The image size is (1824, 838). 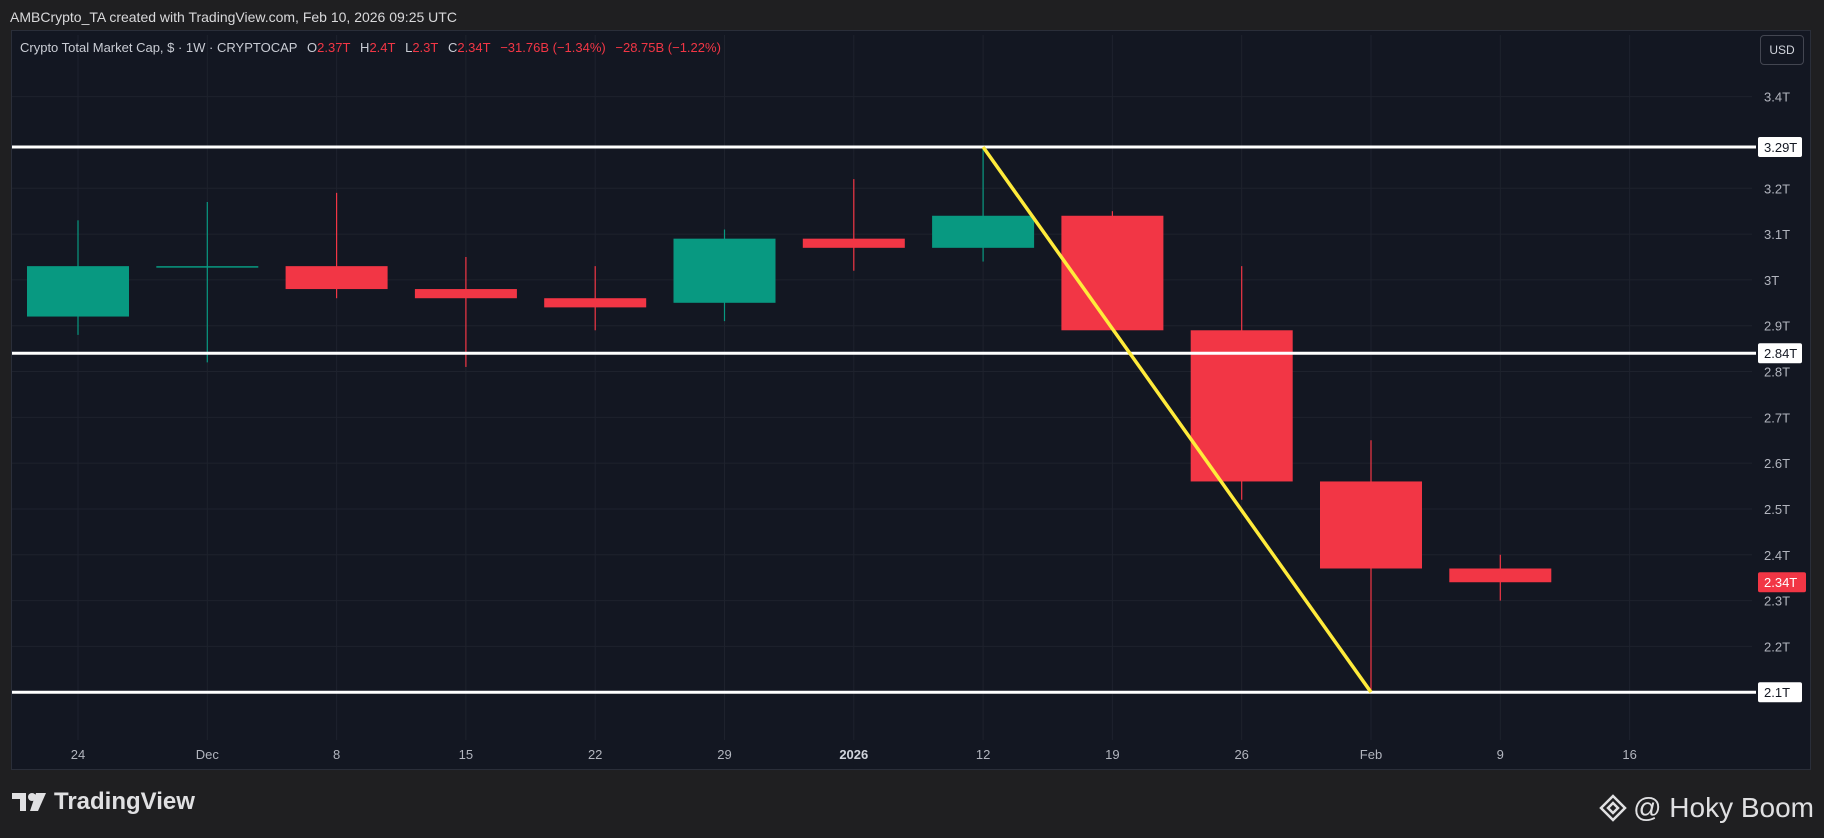 I want to click on y-tick-label: 2.5T, so click(x=1777, y=509).